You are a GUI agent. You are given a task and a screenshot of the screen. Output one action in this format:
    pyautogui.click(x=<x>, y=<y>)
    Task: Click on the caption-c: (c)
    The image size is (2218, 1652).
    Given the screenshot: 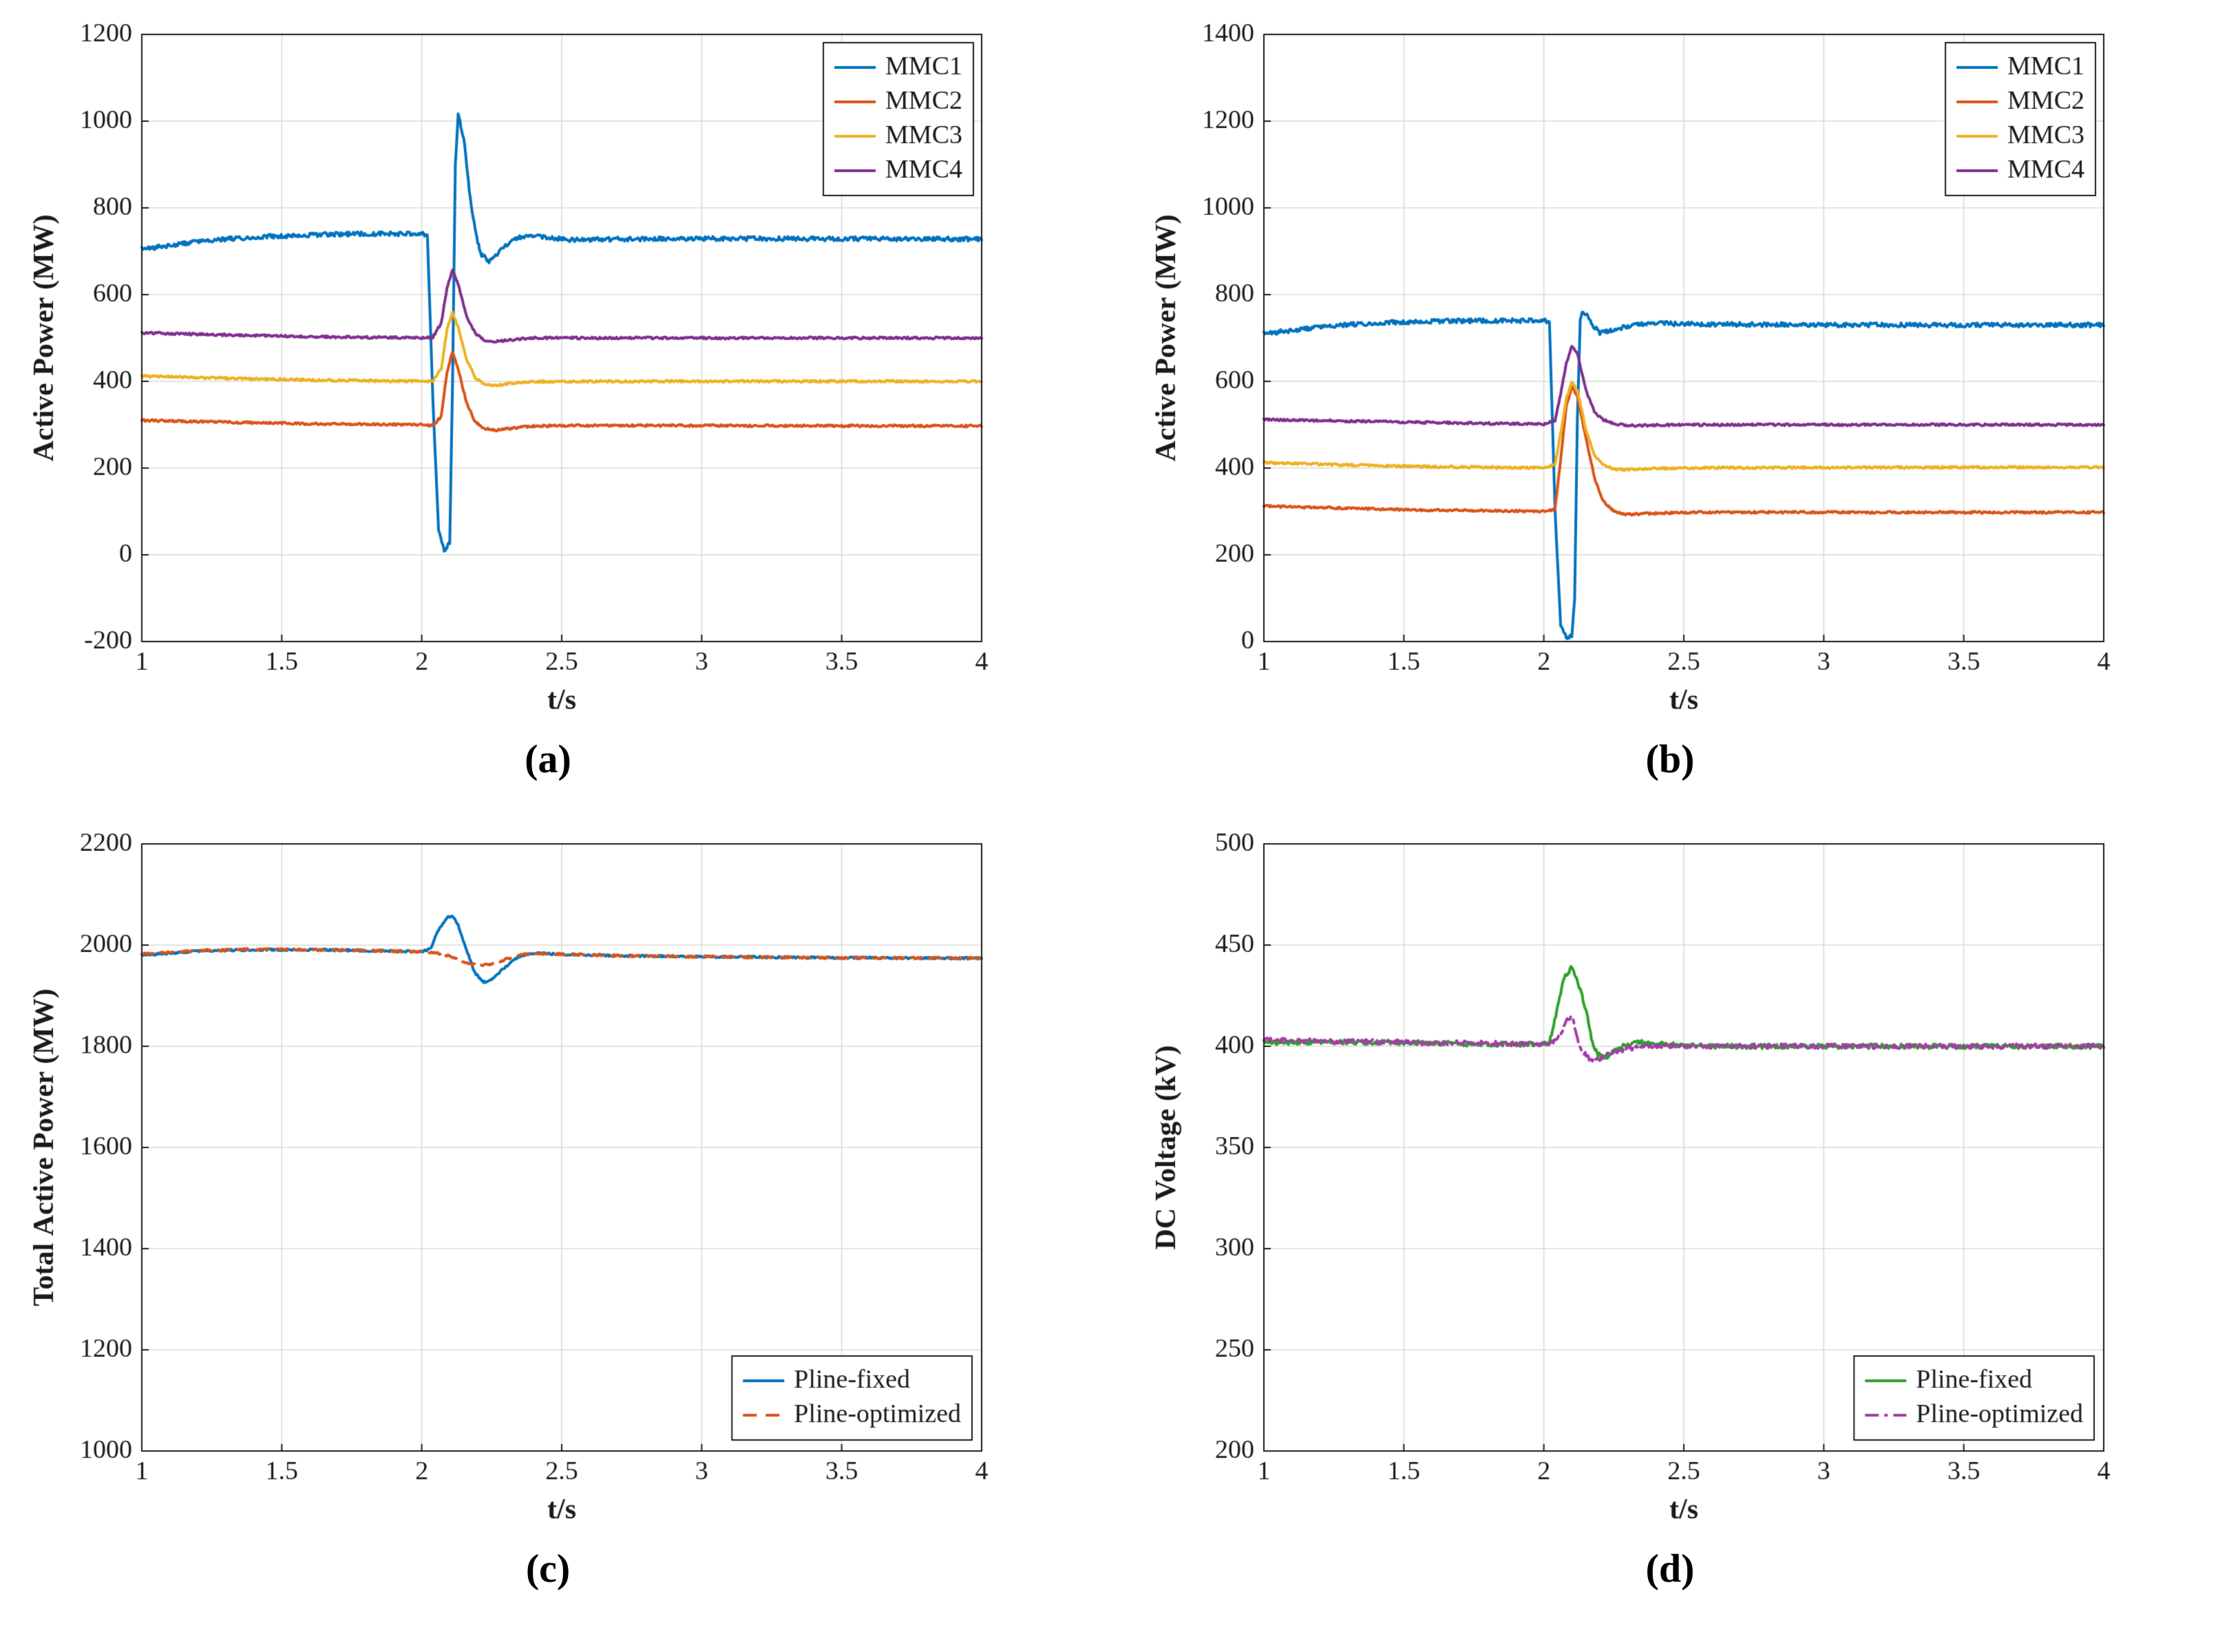 What is the action you would take?
    pyautogui.click(x=548, y=1568)
    